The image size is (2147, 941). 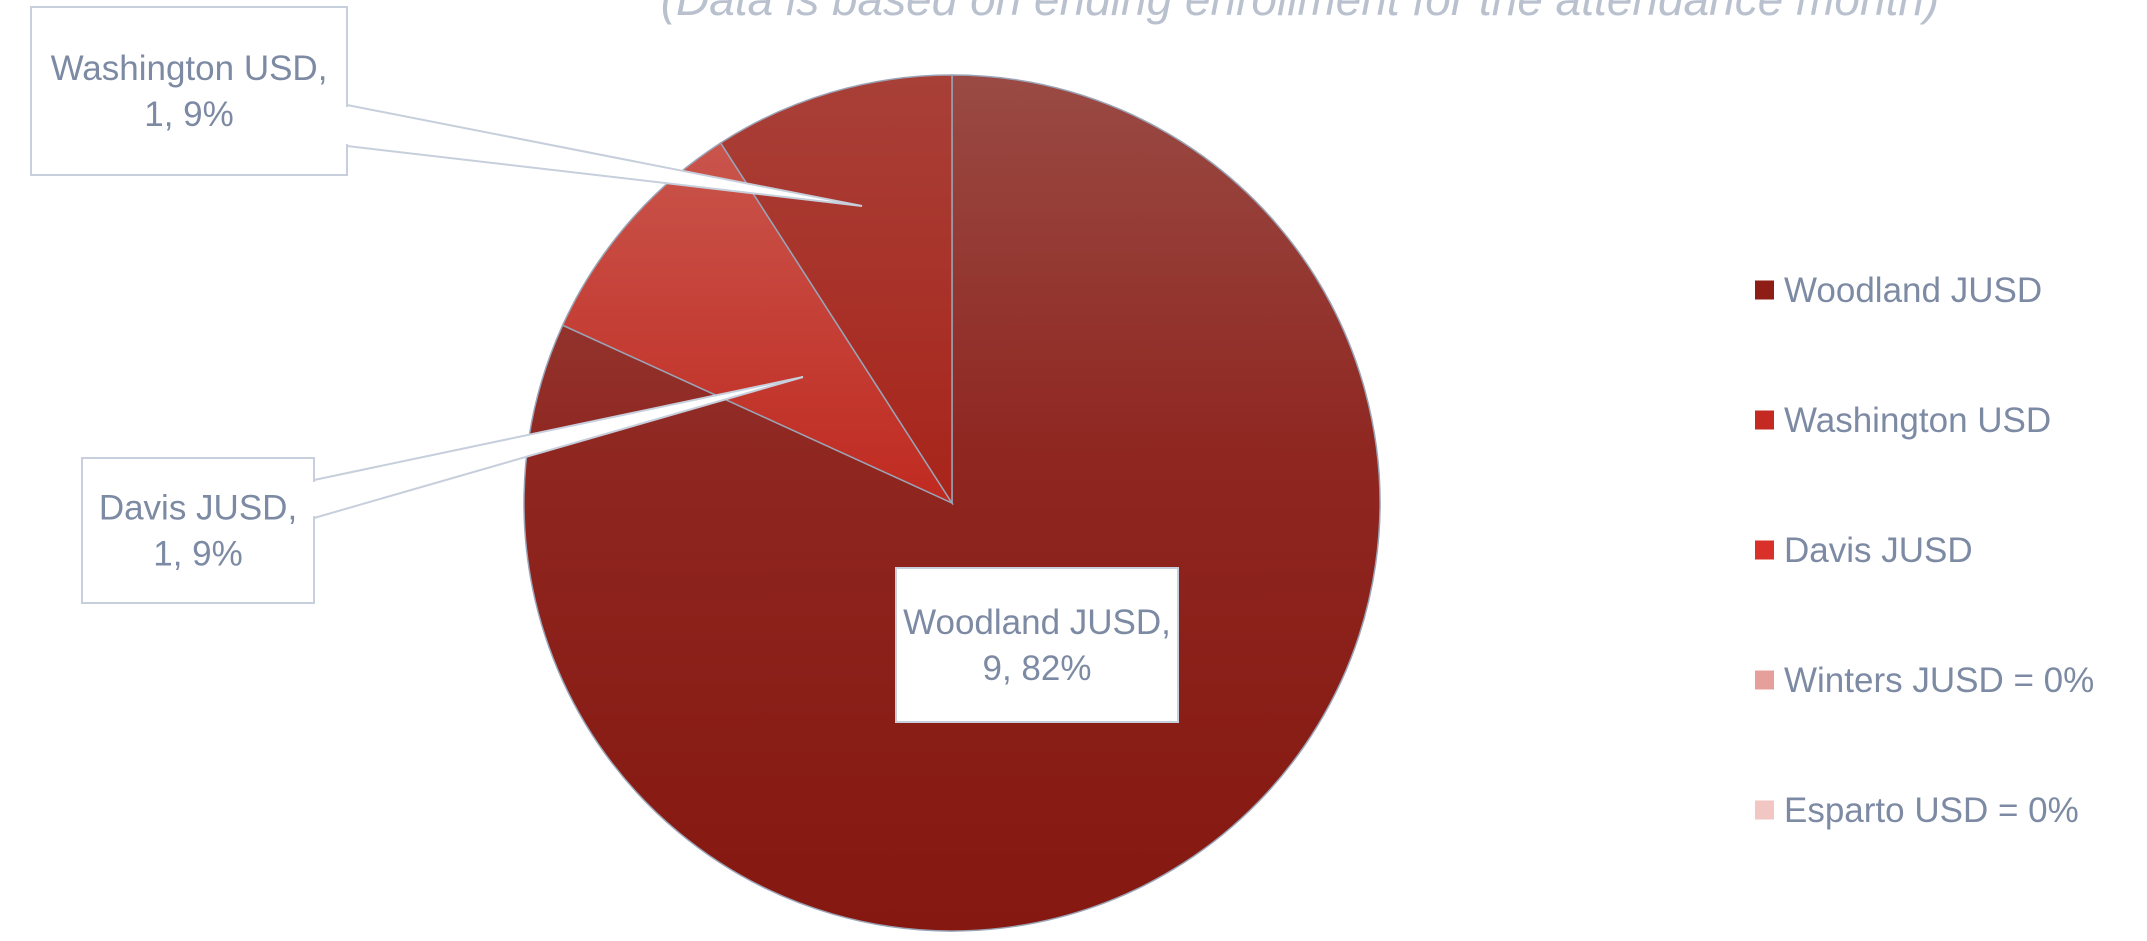 What do you see at coordinates (1037, 668) in the screenshot?
I see `data-label-line: 9, 82%` at bounding box center [1037, 668].